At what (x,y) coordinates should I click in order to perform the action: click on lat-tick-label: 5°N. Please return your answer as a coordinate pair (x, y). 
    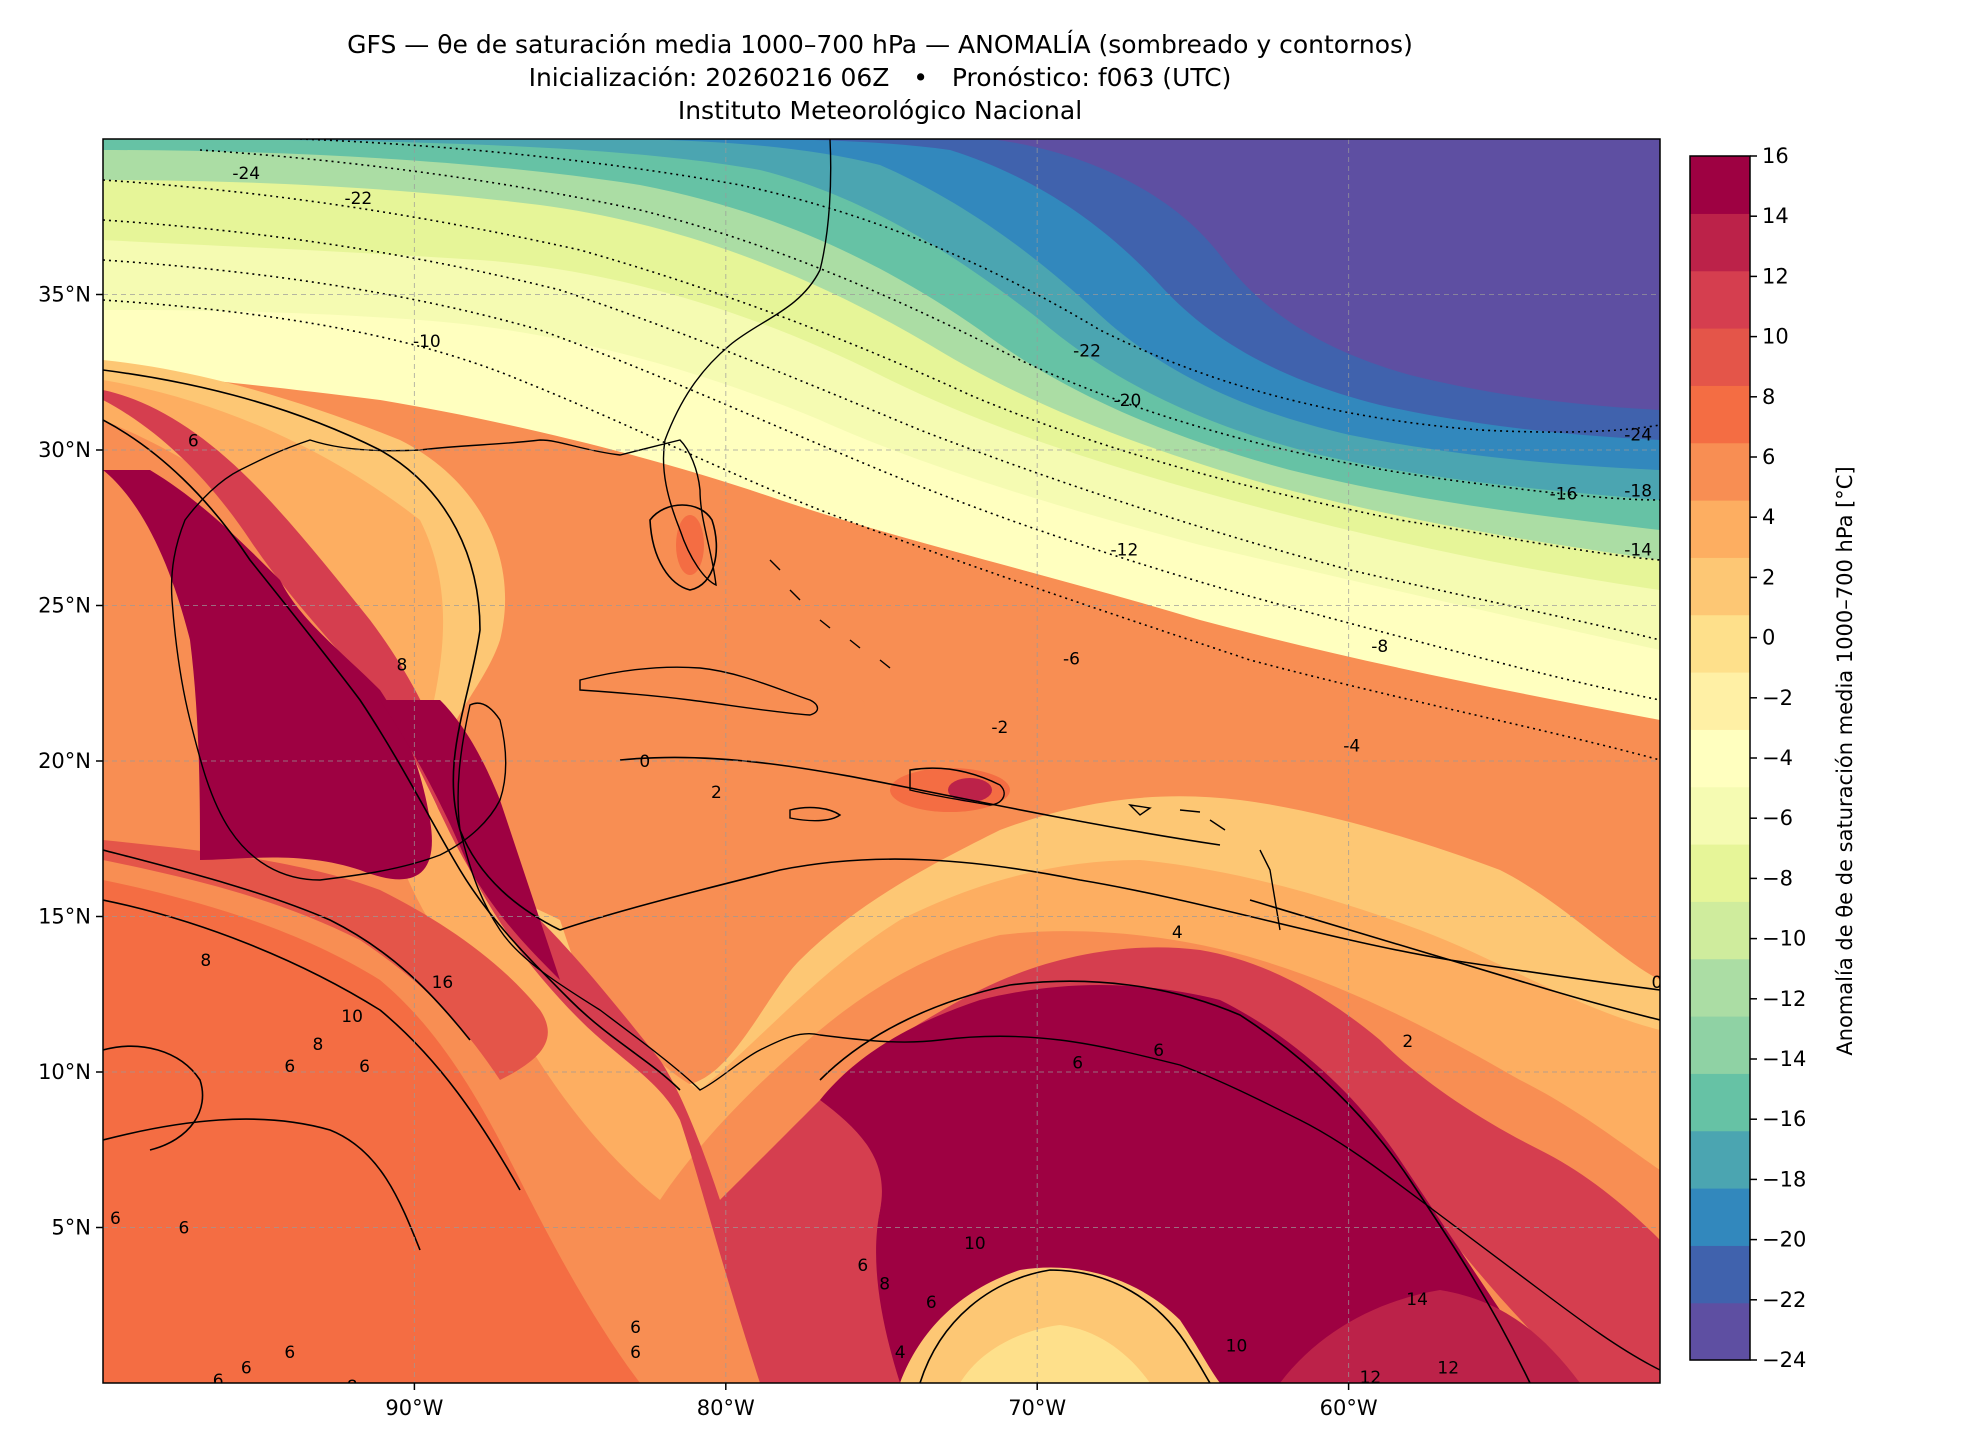
    Looking at the image, I should click on (71, 1228).